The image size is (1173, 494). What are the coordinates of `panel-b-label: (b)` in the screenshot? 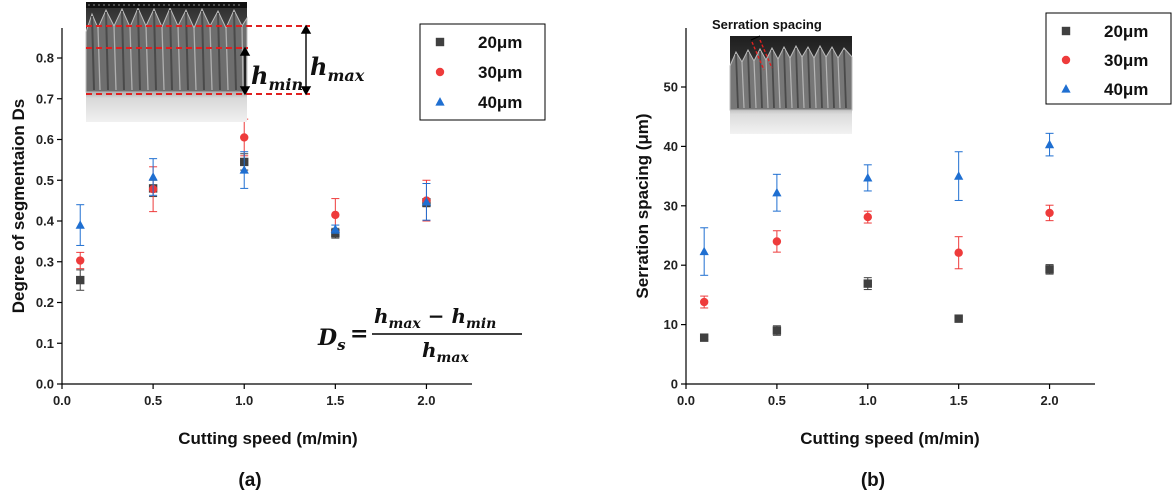 It's located at (873, 480).